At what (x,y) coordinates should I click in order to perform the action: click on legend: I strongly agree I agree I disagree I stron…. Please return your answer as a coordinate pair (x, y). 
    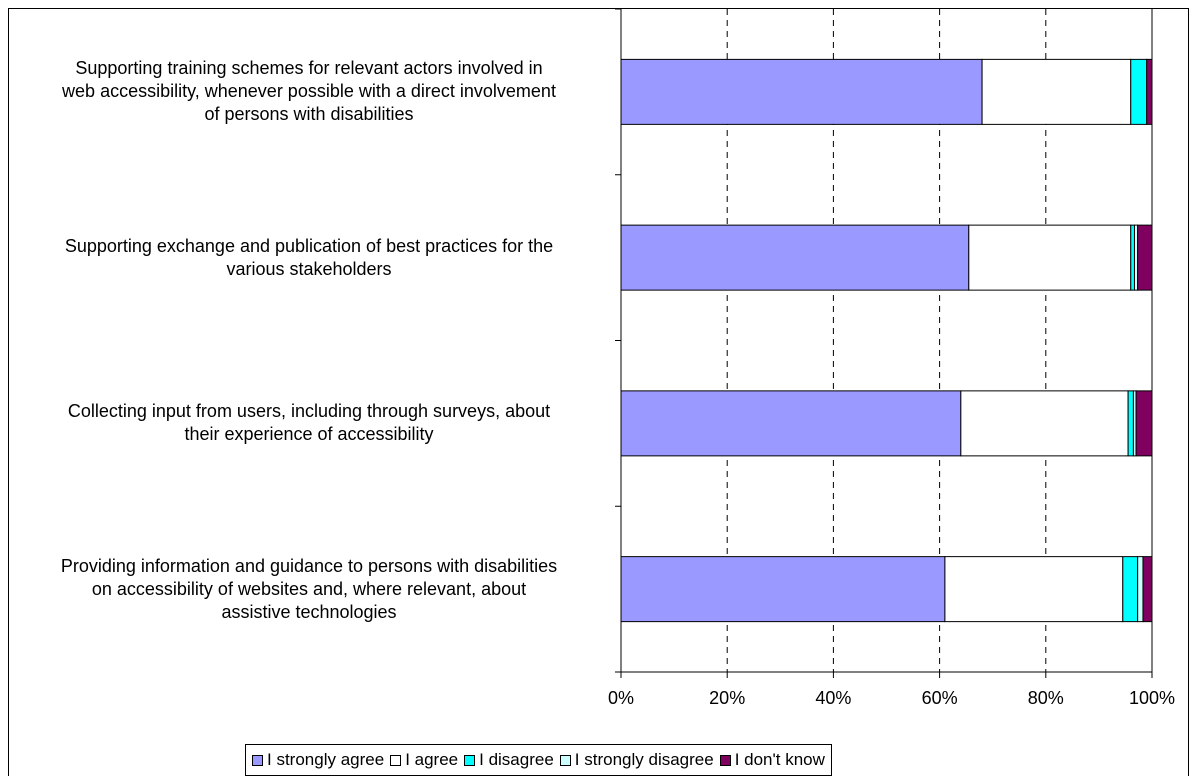
    Looking at the image, I should click on (538, 760).